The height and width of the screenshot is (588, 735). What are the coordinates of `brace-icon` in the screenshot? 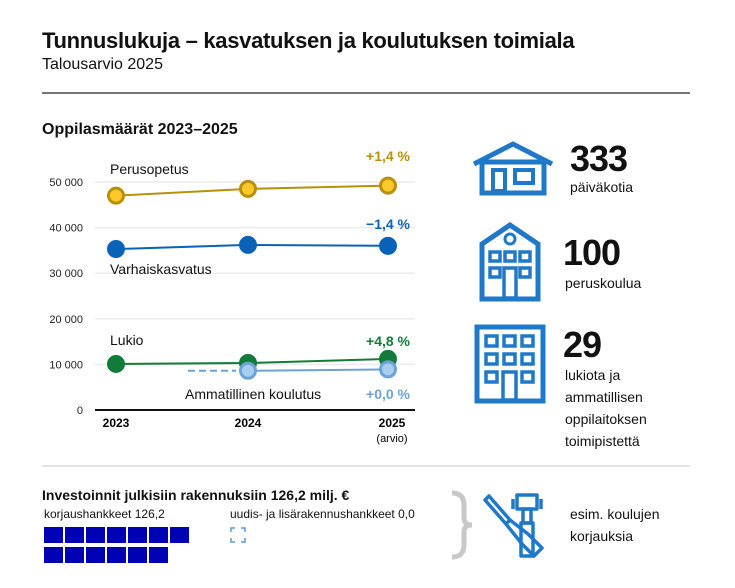 It's located at (459, 527).